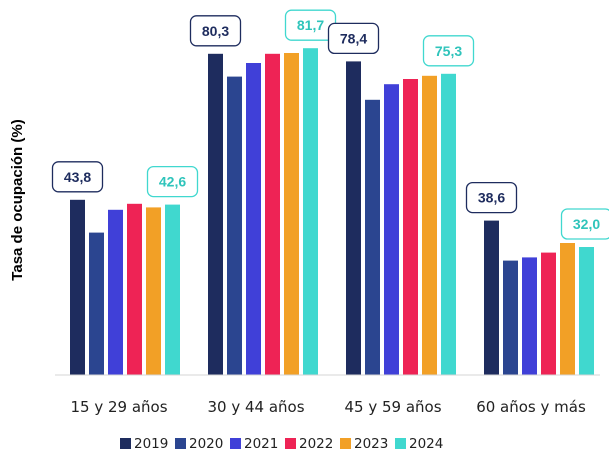 Image resolution: width=609 pixels, height=458 pixels. I want to click on data-label: 80,3, so click(215, 31).